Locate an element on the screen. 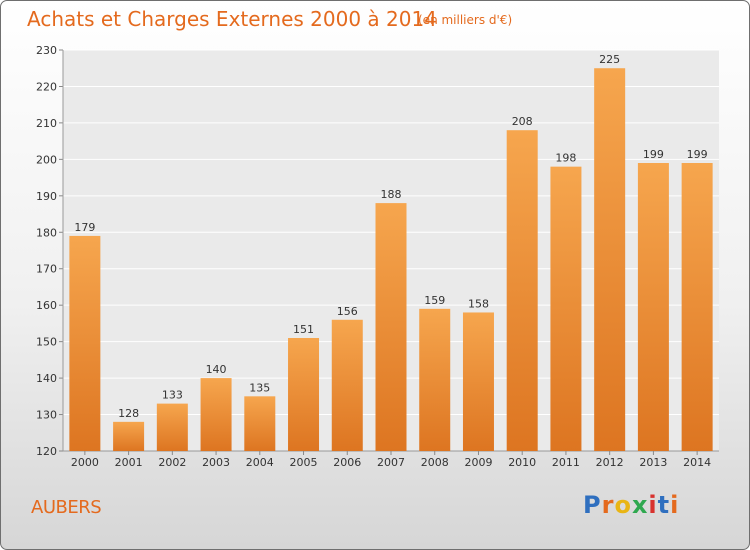  x-tick-label: 2006 is located at coordinates (347, 462).